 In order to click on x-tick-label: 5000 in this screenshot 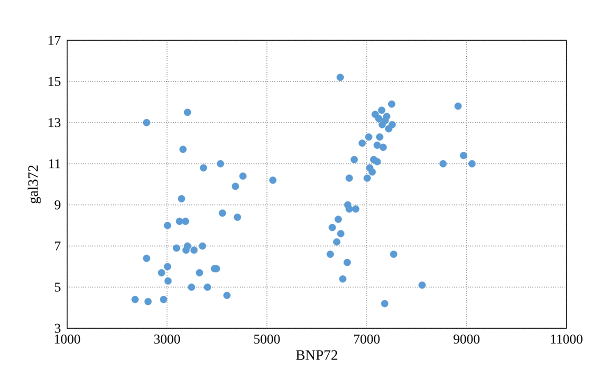, I will do `click(267, 339)`.